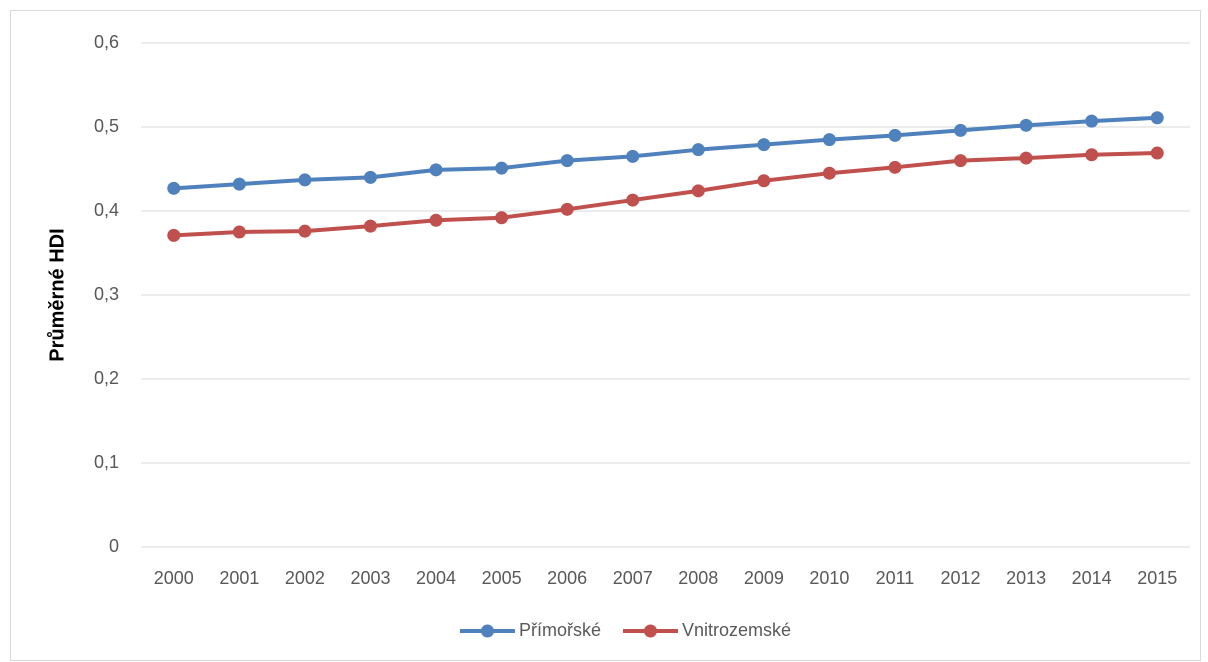  What do you see at coordinates (633, 578) in the screenshot?
I see `x-tick-label: 2007` at bounding box center [633, 578].